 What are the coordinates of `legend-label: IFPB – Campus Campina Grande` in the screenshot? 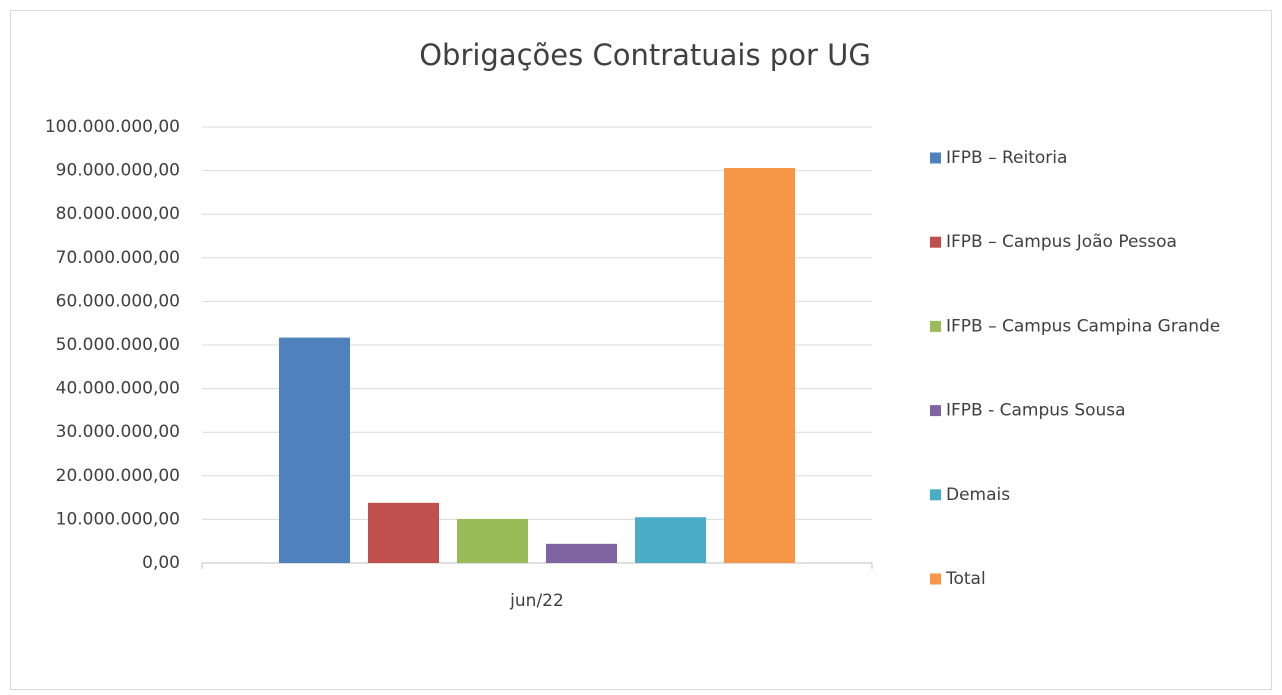 It's located at (1083, 326).